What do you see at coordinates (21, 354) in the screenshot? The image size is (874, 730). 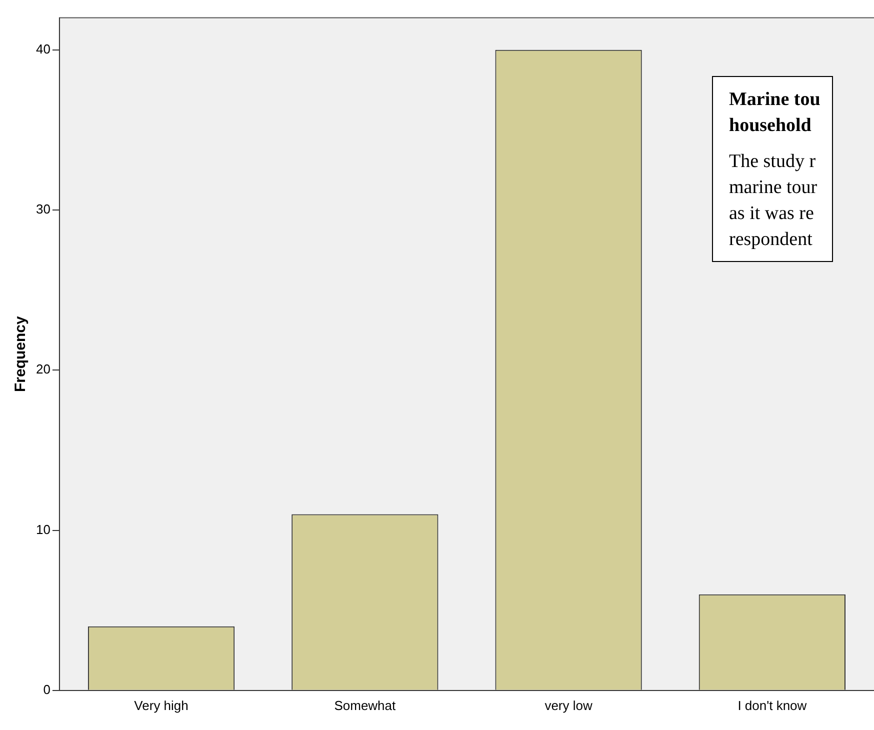 I see `y-axis-title: Frequency` at bounding box center [21, 354].